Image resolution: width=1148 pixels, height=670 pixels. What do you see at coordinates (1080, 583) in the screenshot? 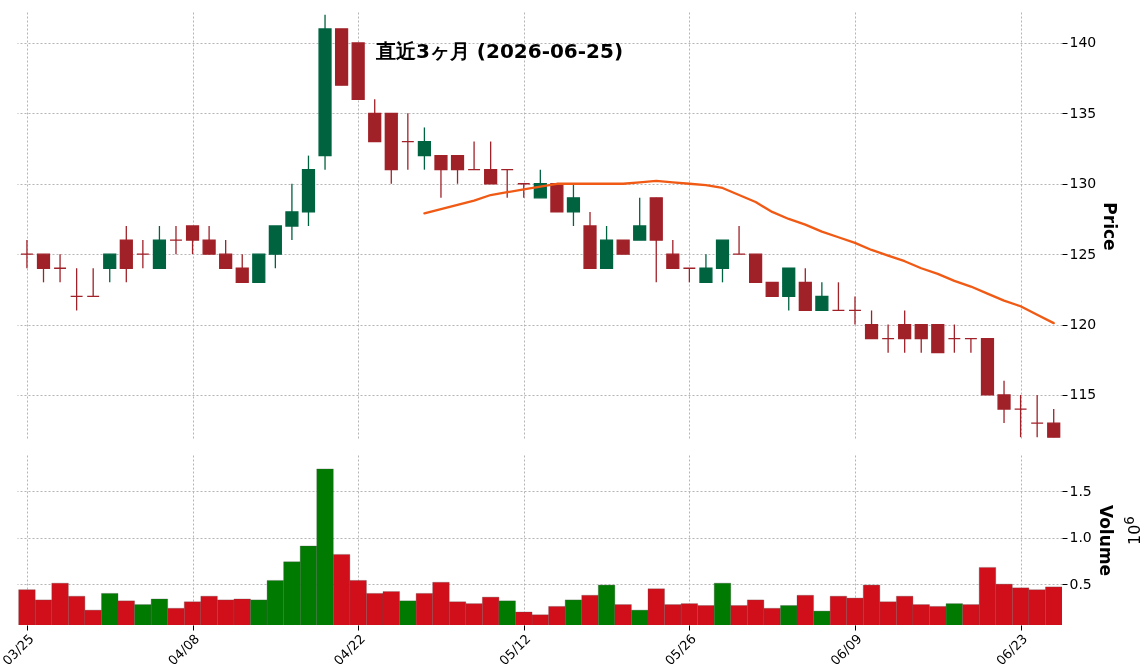
I see `y-tick-label: 0.5` at bounding box center [1080, 583].